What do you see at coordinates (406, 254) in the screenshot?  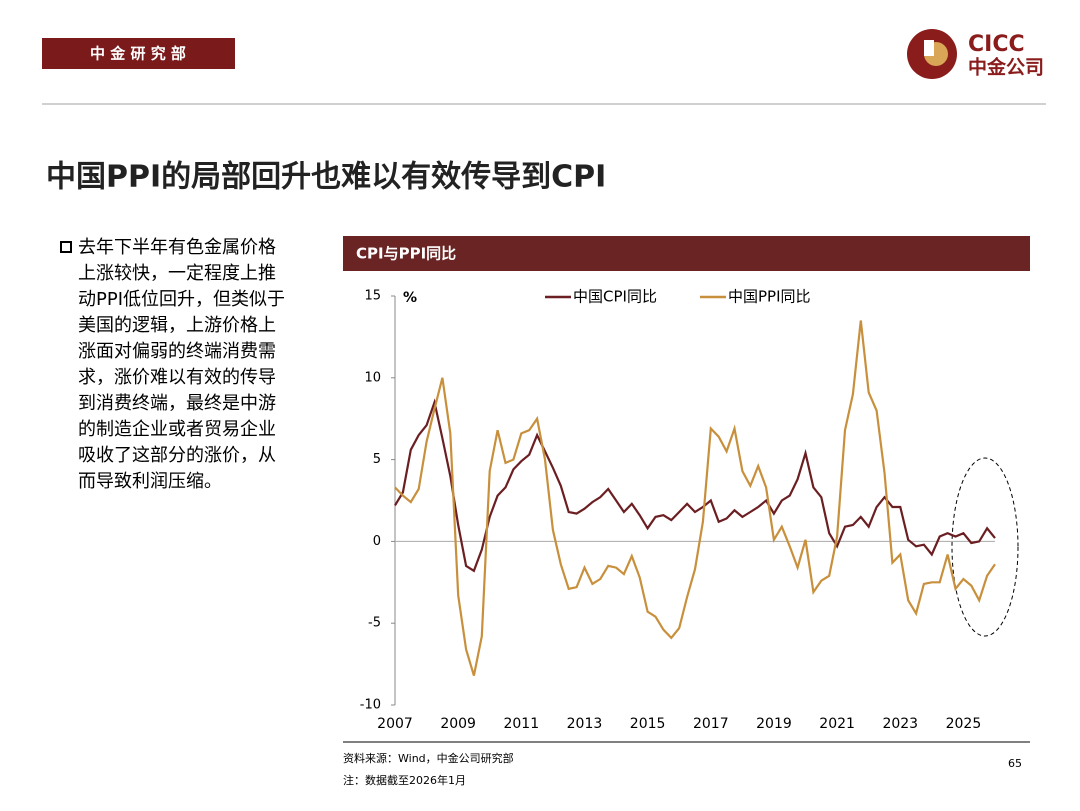 I see `chart-title: CPI与PPI同比` at bounding box center [406, 254].